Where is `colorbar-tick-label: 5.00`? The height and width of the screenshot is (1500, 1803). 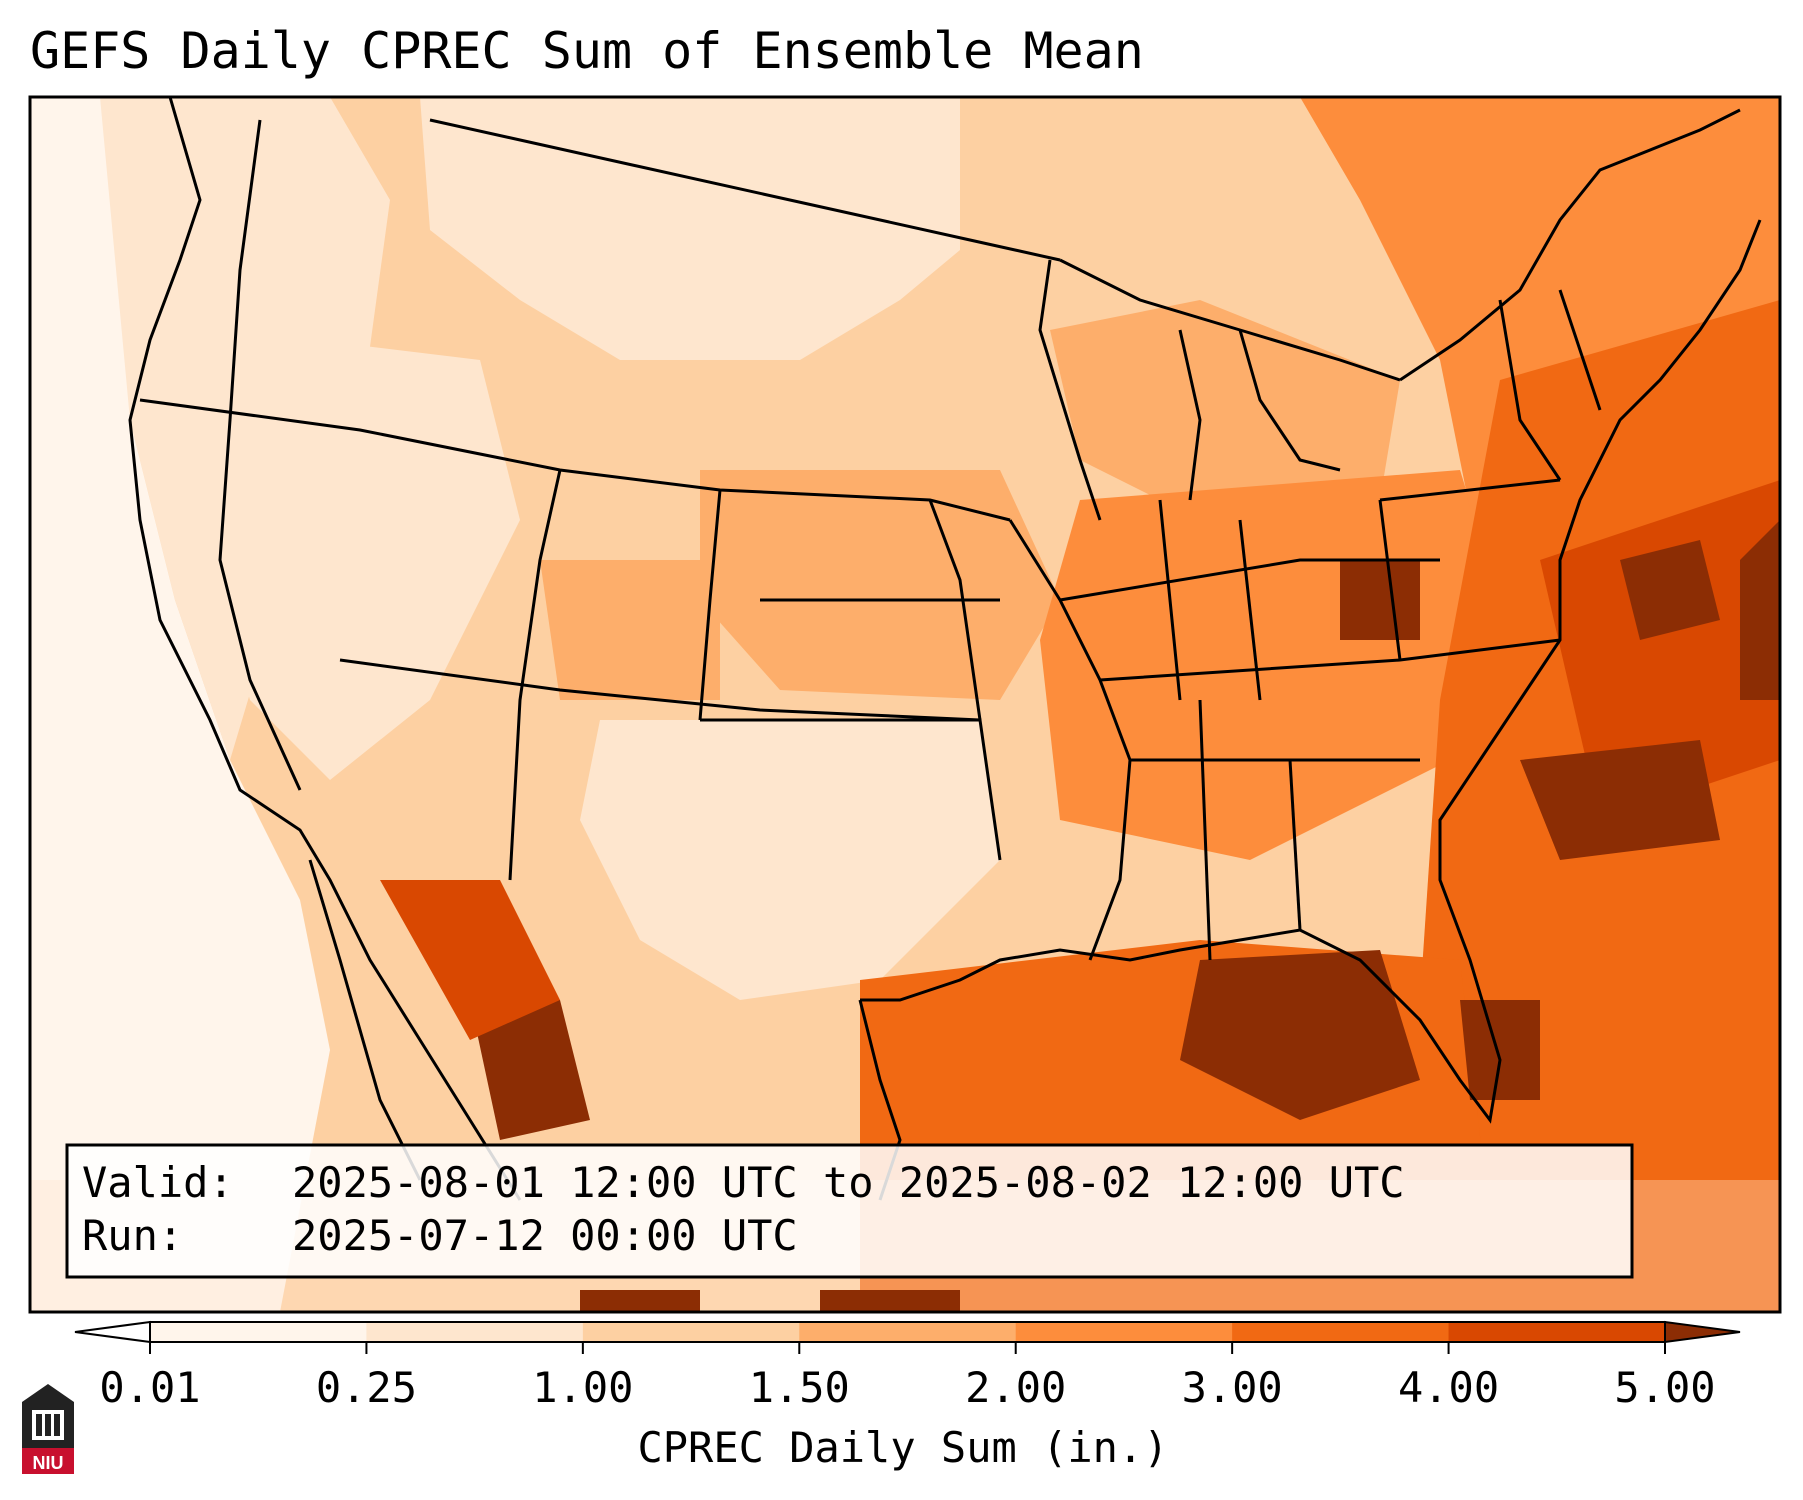 colorbar-tick-label: 5.00 is located at coordinates (1664, 1387).